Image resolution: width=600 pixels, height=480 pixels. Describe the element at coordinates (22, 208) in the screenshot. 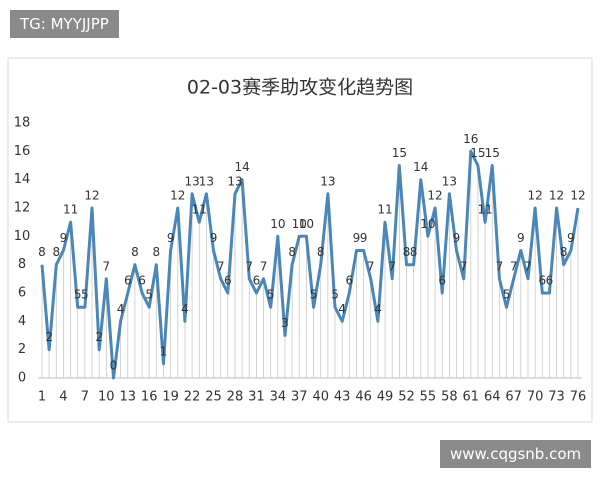

I see `y-tick-label: 12` at that location.